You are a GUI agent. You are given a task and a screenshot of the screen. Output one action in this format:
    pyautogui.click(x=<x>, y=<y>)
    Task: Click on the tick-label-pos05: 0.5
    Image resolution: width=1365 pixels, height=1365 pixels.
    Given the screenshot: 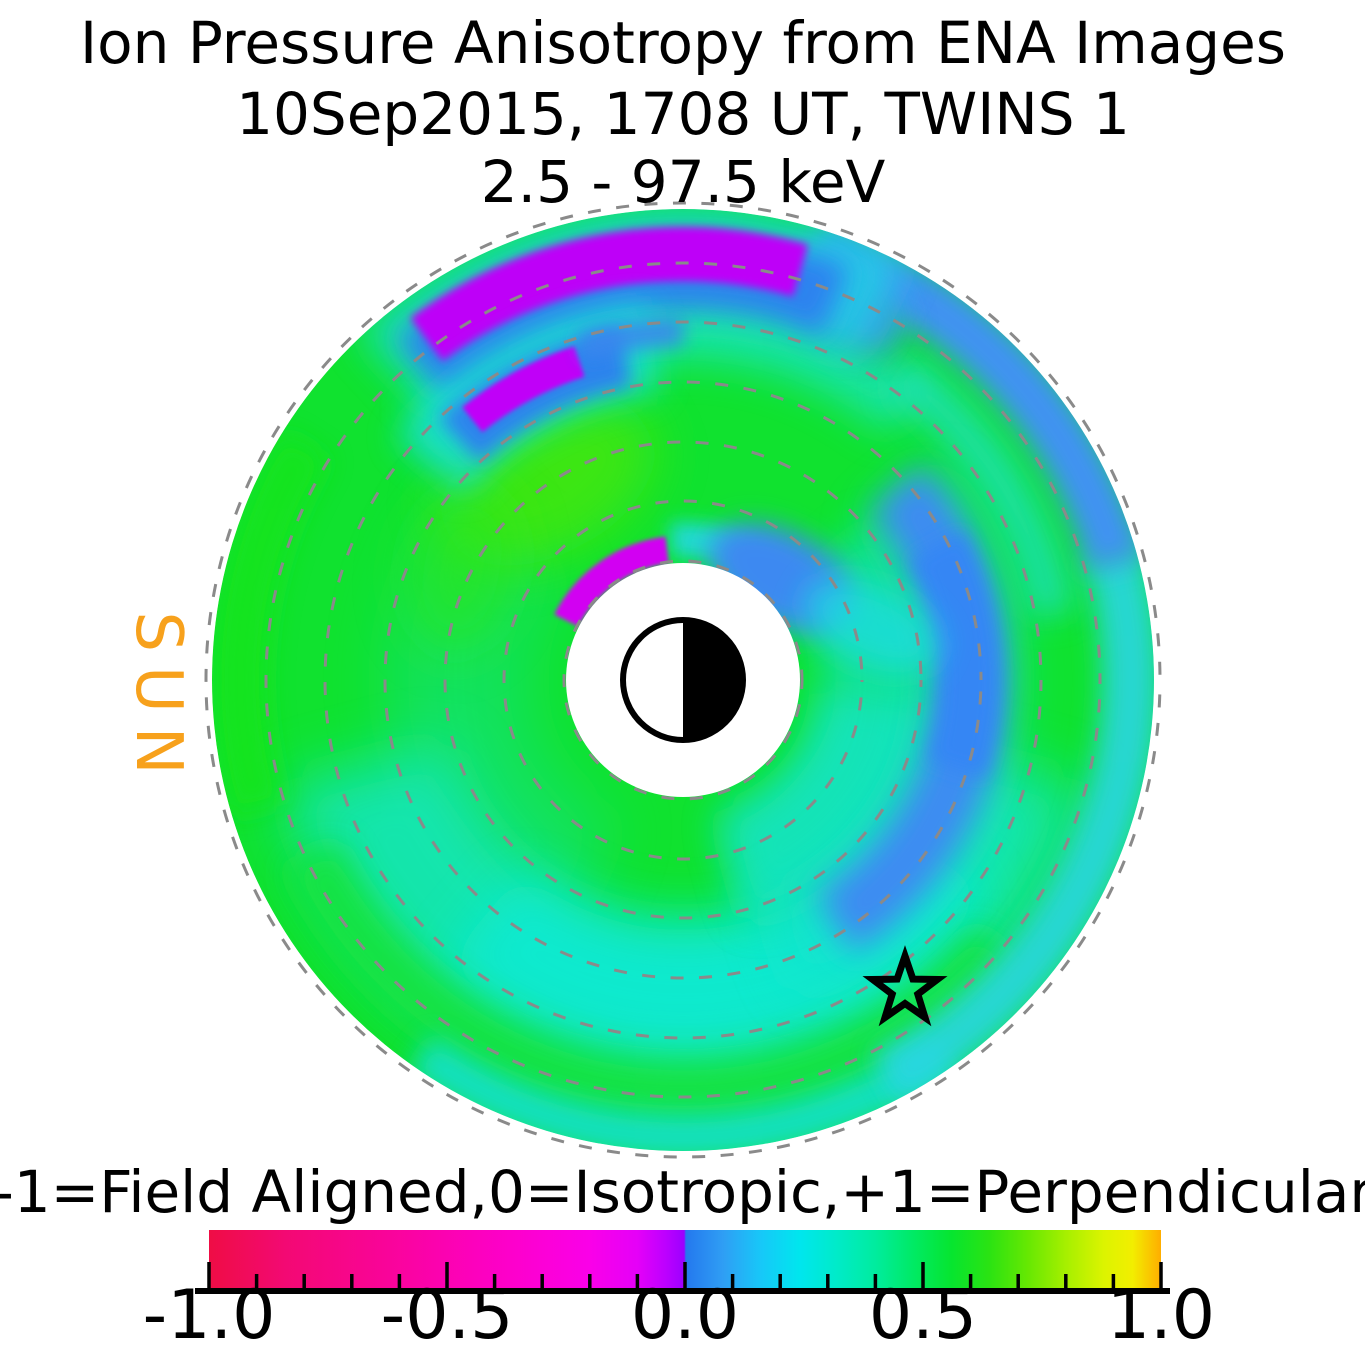 What is the action you would take?
    pyautogui.click(x=923, y=1315)
    